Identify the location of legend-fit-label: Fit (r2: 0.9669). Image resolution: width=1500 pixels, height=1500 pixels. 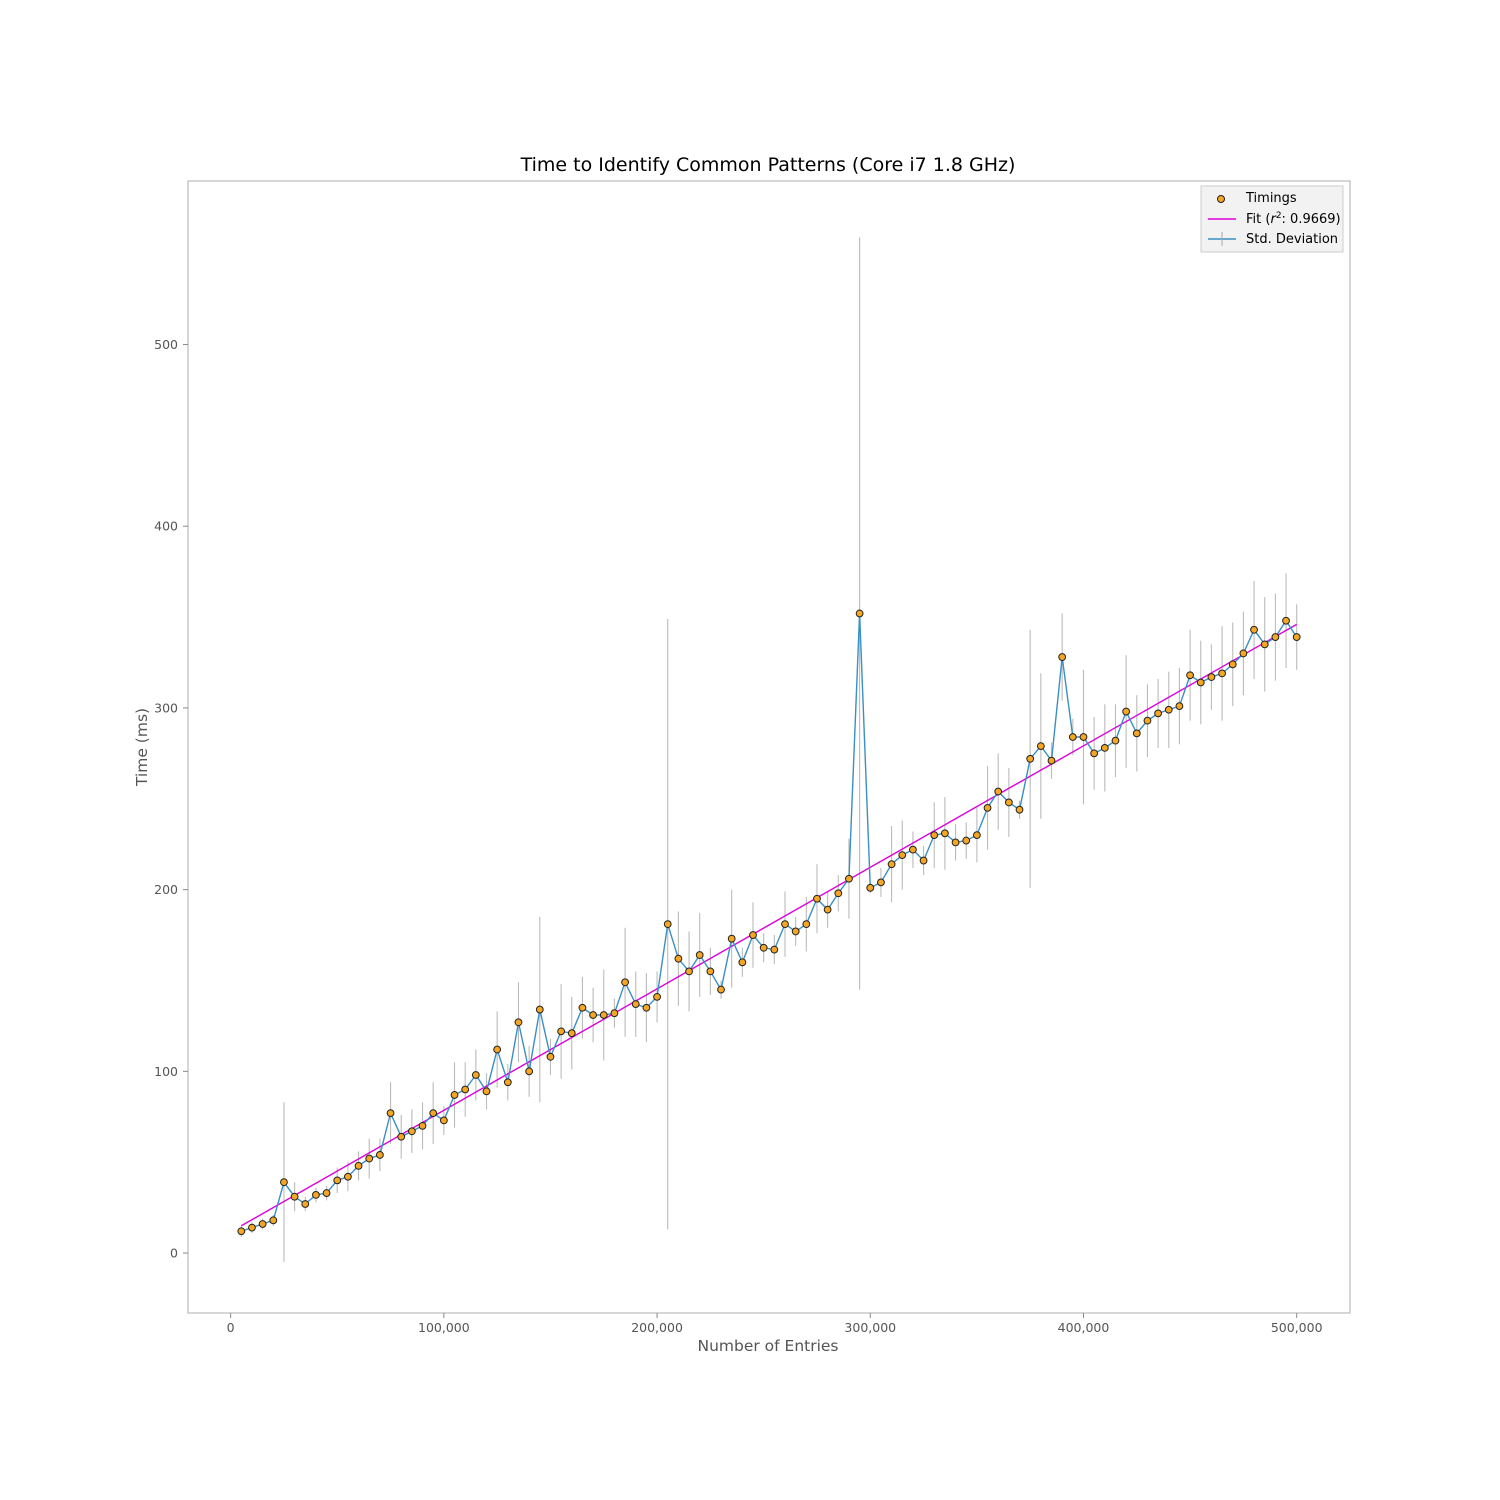
(1293, 219).